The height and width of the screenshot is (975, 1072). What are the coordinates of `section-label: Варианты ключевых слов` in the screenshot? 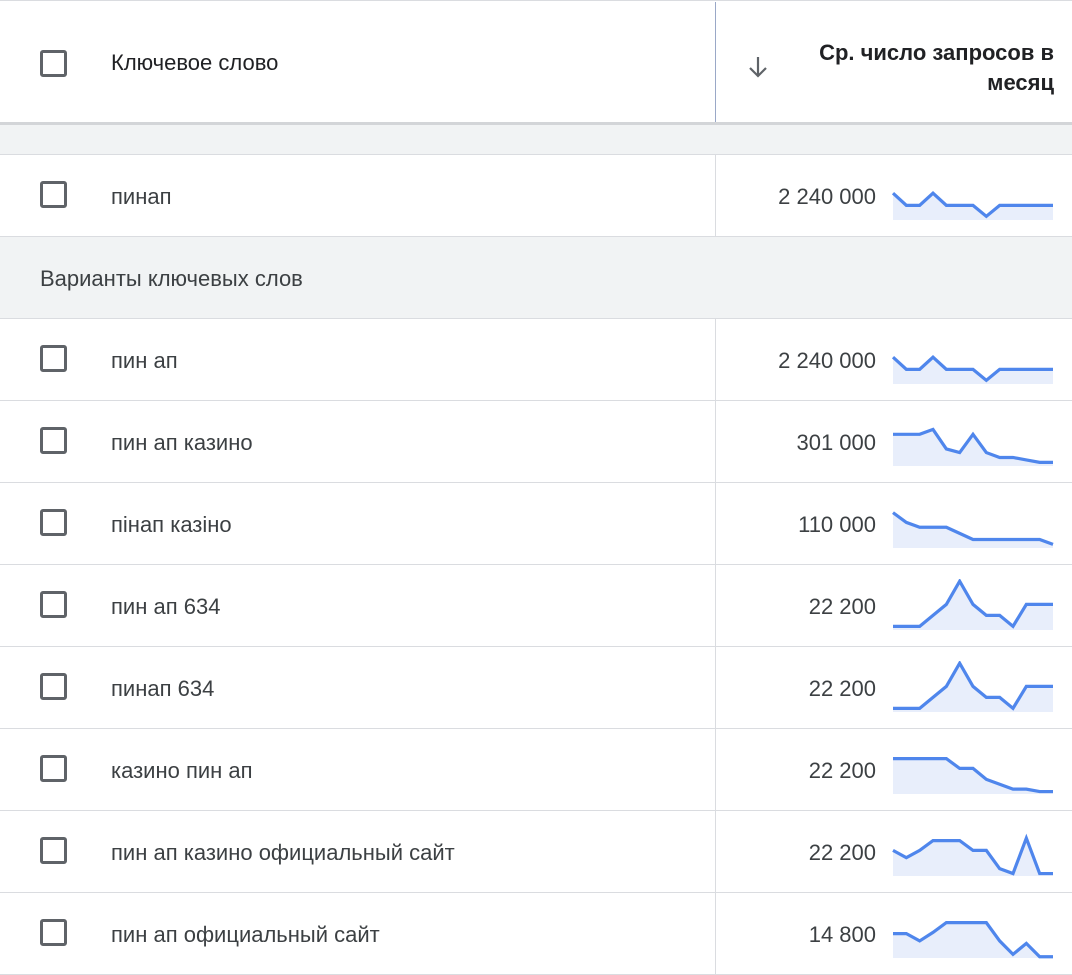 It's located at (171, 278).